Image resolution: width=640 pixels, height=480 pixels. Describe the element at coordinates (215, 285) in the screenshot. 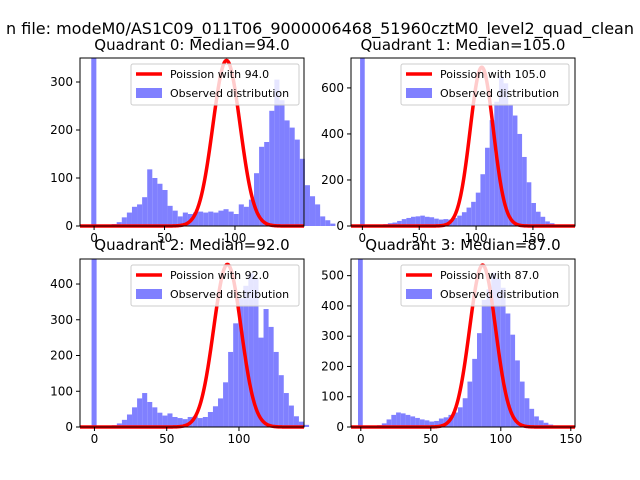

I see `quadrant-2-legend: Poission with 92.0 Observed distribution` at that location.